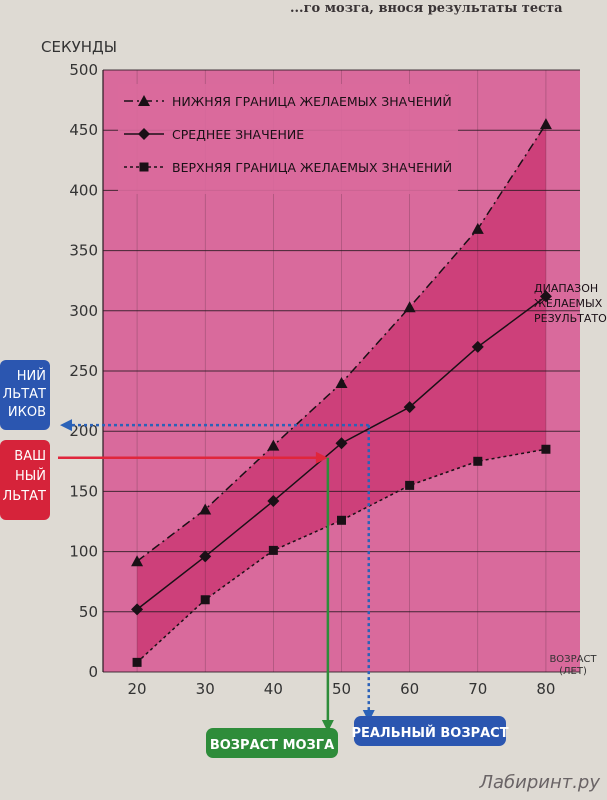 The height and width of the screenshot is (800, 607). Describe the element at coordinates (312, 101) in the screenshot. I see `legend-label: НИЖНЯЯ ГРАНИЦА ЖЕЛАЕМЫХ ЗНАЧЕНИЙ` at that location.